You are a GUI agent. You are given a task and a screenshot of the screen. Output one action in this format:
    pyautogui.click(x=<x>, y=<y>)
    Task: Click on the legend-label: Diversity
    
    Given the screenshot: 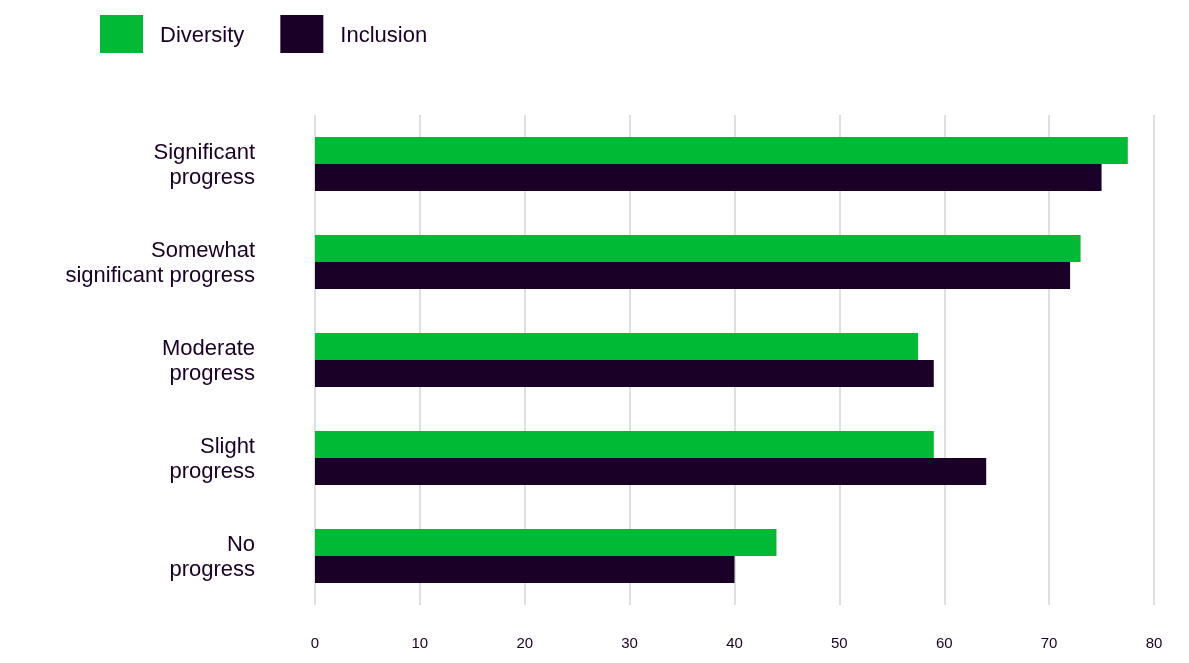 What is the action you would take?
    pyautogui.click(x=202, y=34)
    